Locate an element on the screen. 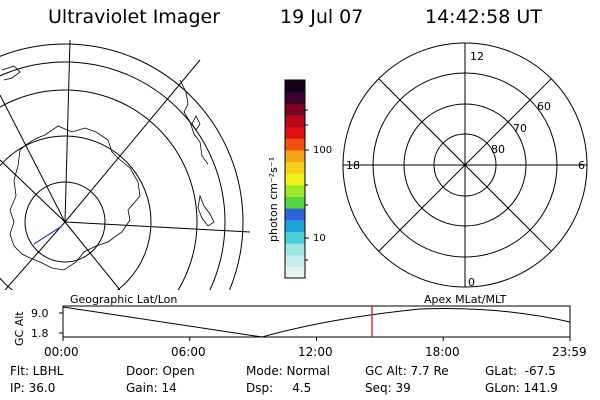 This screenshot has height=400, width=600. mlat-label-60: 60 is located at coordinates (544, 106).